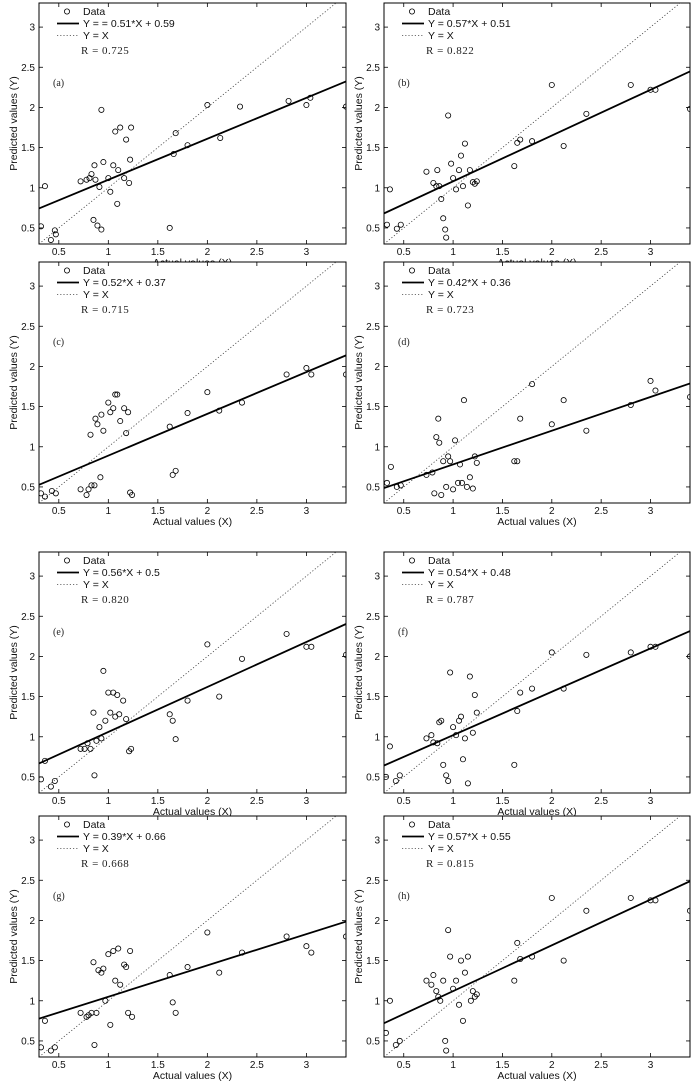 The image size is (700, 1081). I want to click on fit-line, so click(537, 435).